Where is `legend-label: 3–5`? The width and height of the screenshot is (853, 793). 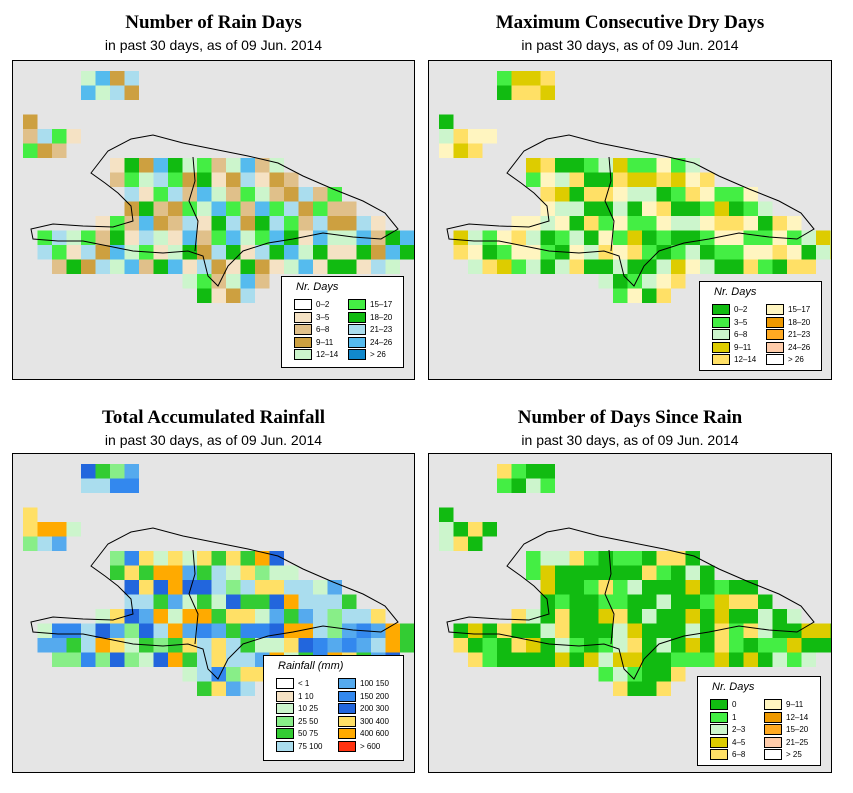
legend-label: 3–5 is located at coordinates (323, 317).